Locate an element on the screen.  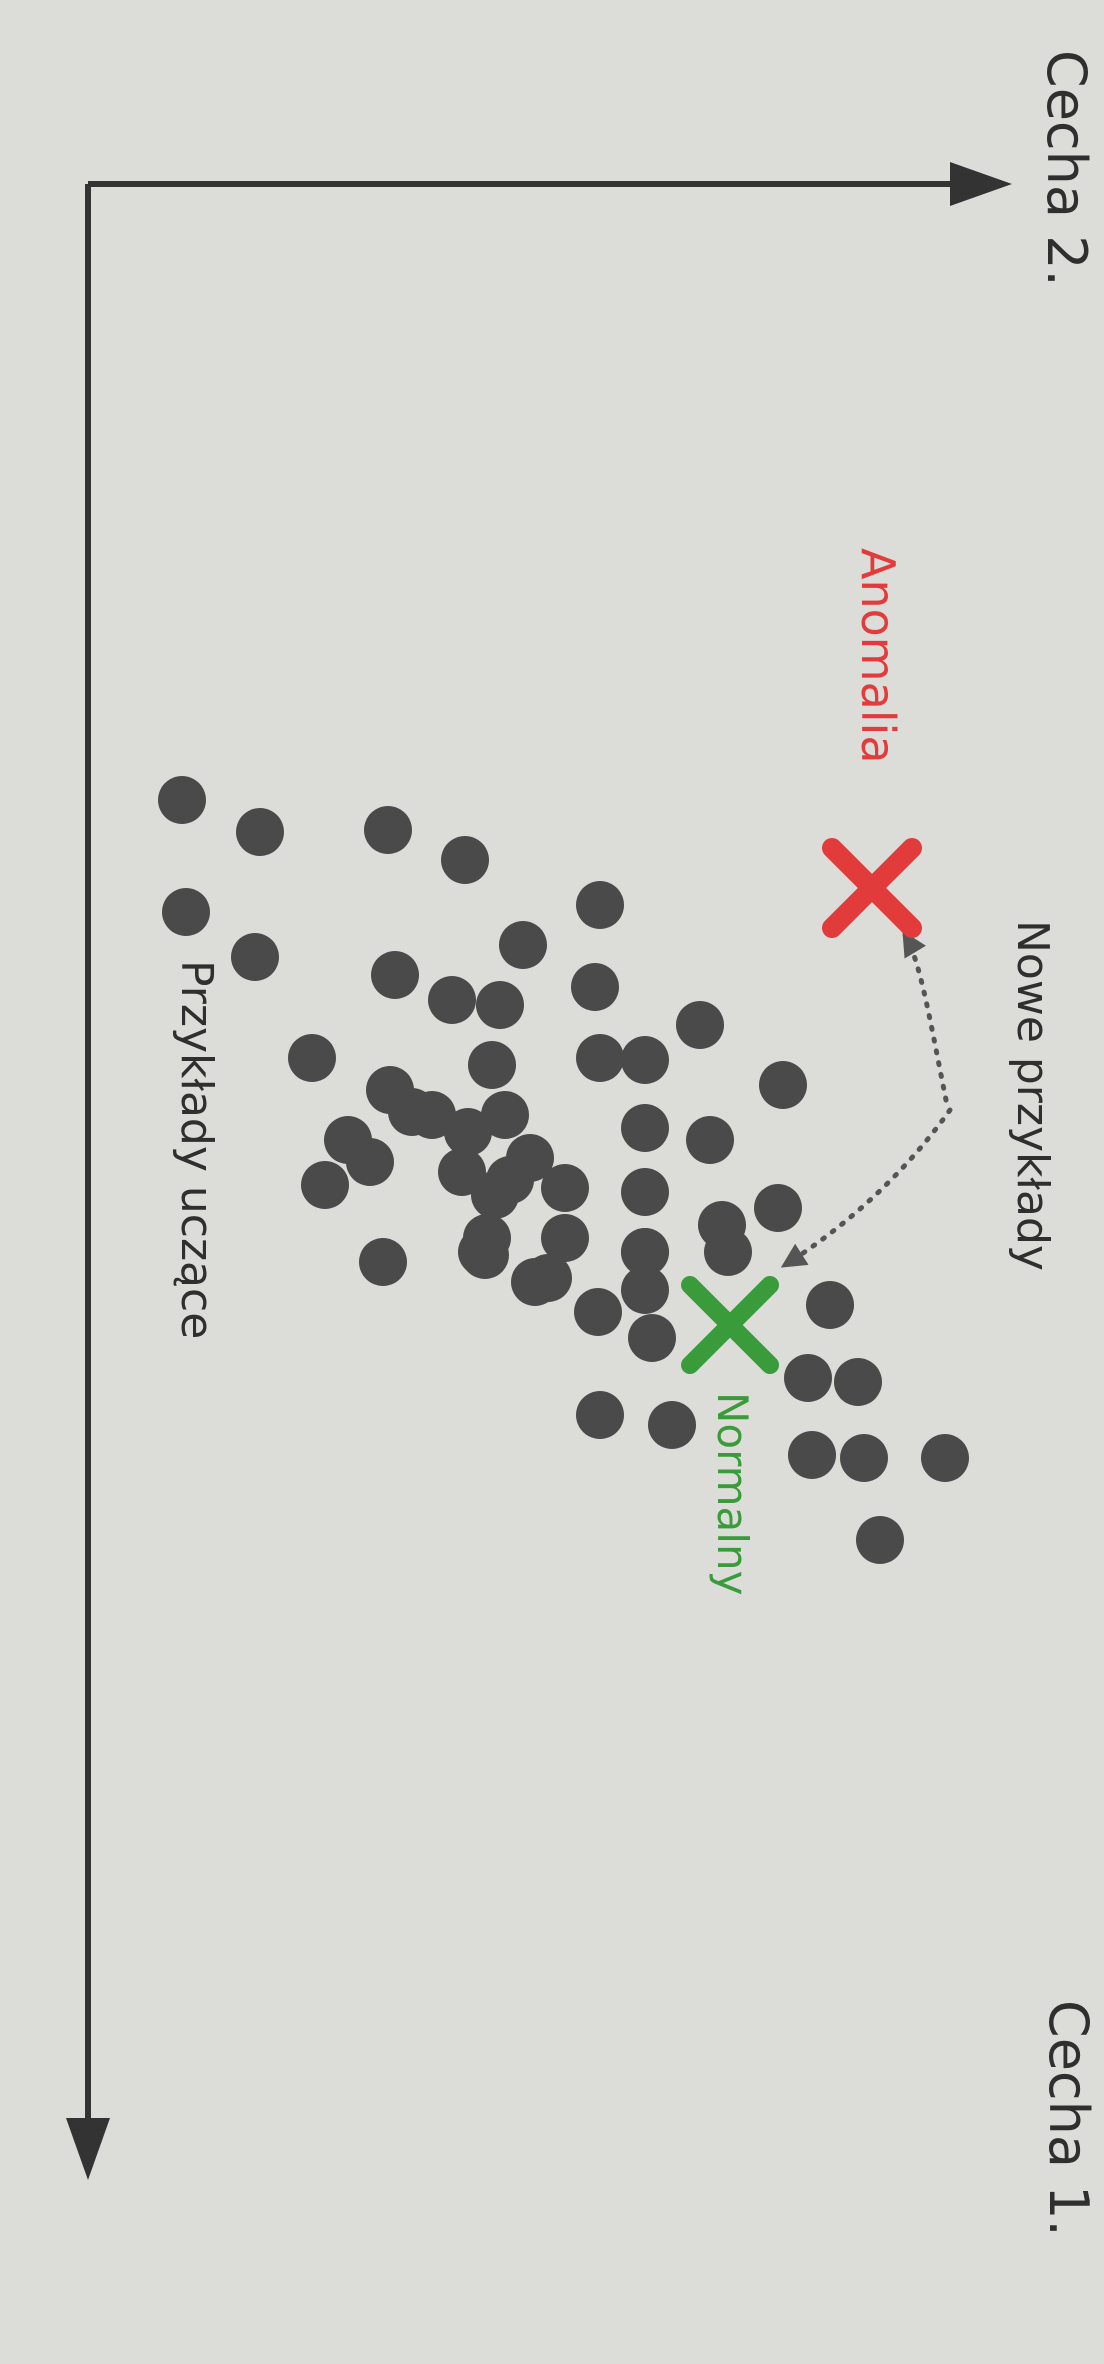
feature1-axis-arrowhead is located at coordinates (88, 2149).